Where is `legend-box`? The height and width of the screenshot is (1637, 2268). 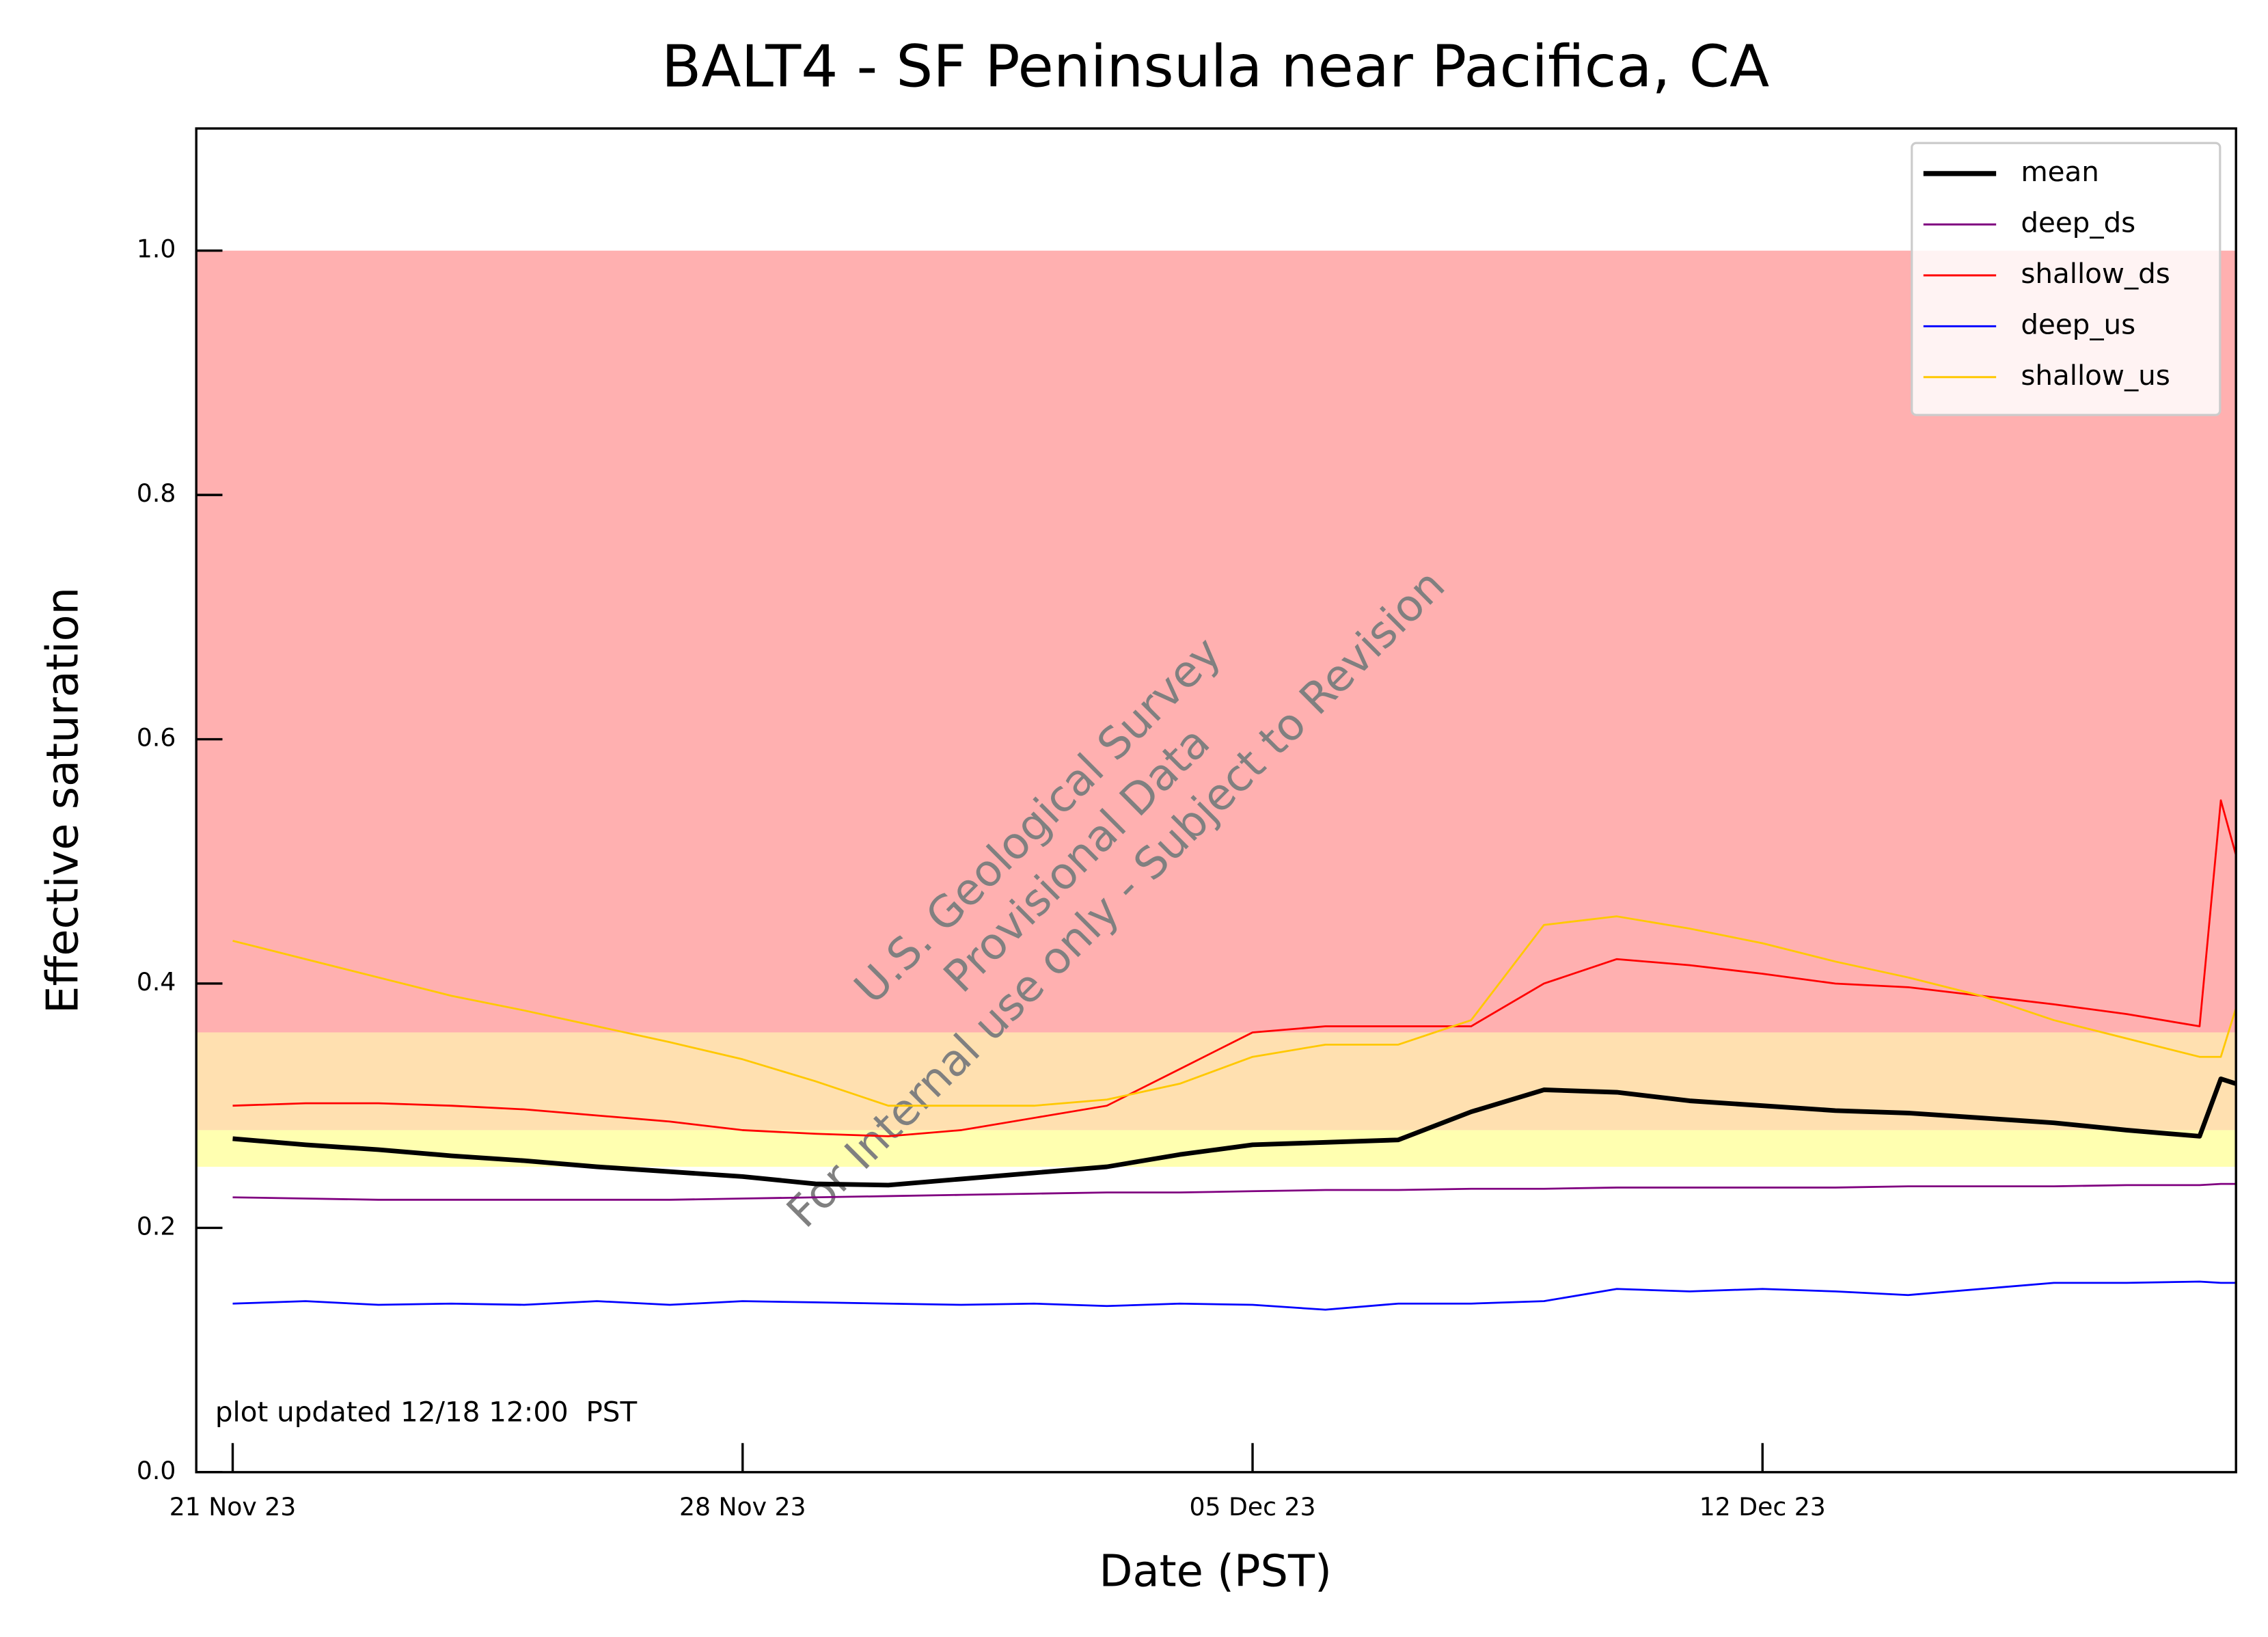 legend-box is located at coordinates (2066, 278).